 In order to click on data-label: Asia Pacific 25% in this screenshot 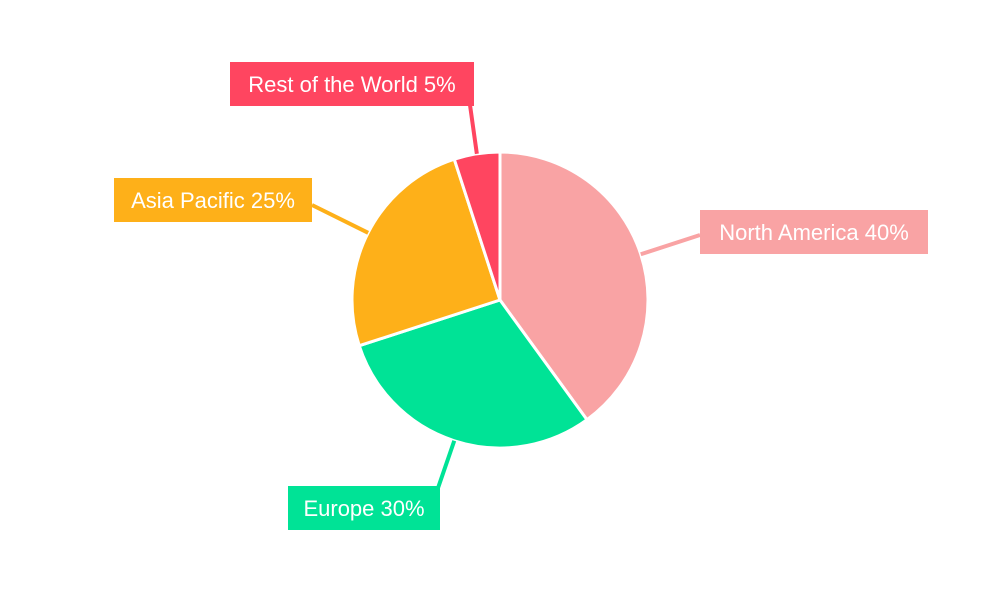, I will do `click(213, 200)`.